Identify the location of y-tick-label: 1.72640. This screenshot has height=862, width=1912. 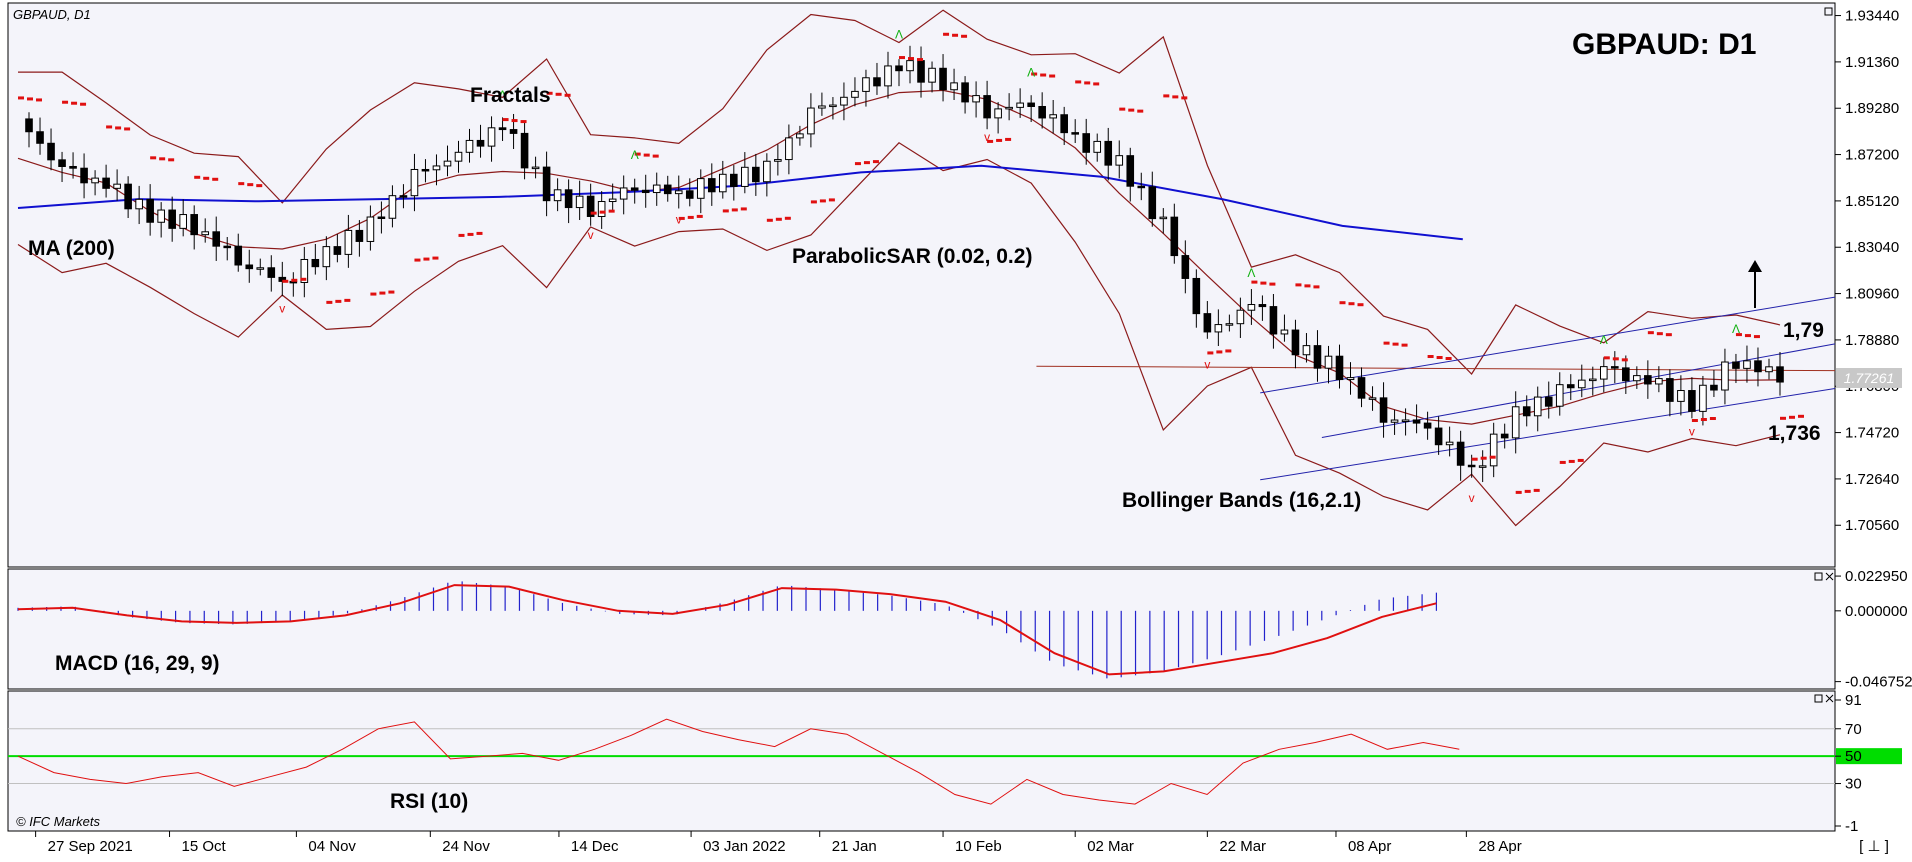
(1872, 479).